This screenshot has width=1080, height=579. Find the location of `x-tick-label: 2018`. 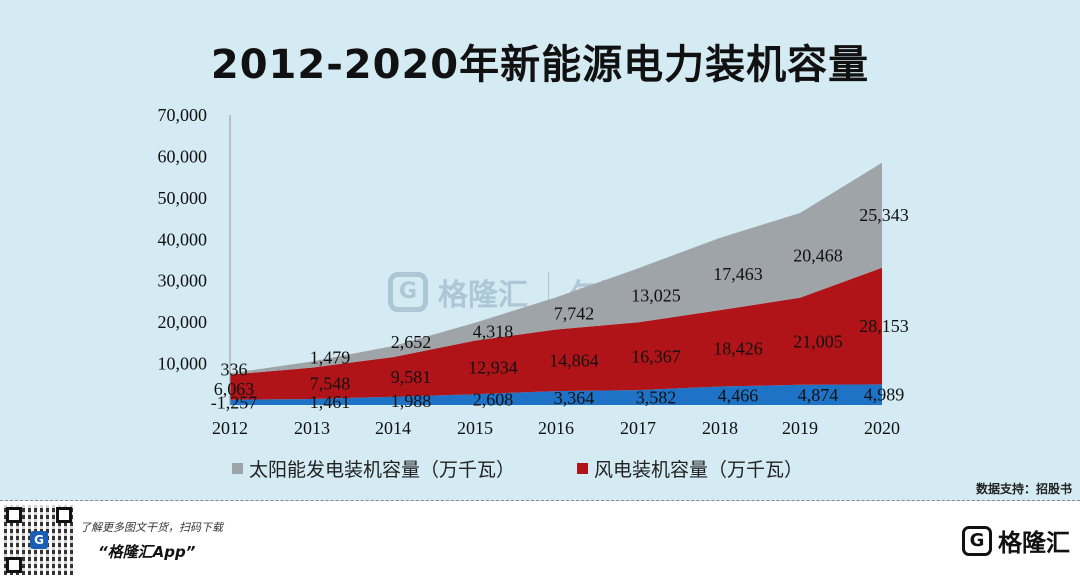

x-tick-label: 2018 is located at coordinates (720, 428).